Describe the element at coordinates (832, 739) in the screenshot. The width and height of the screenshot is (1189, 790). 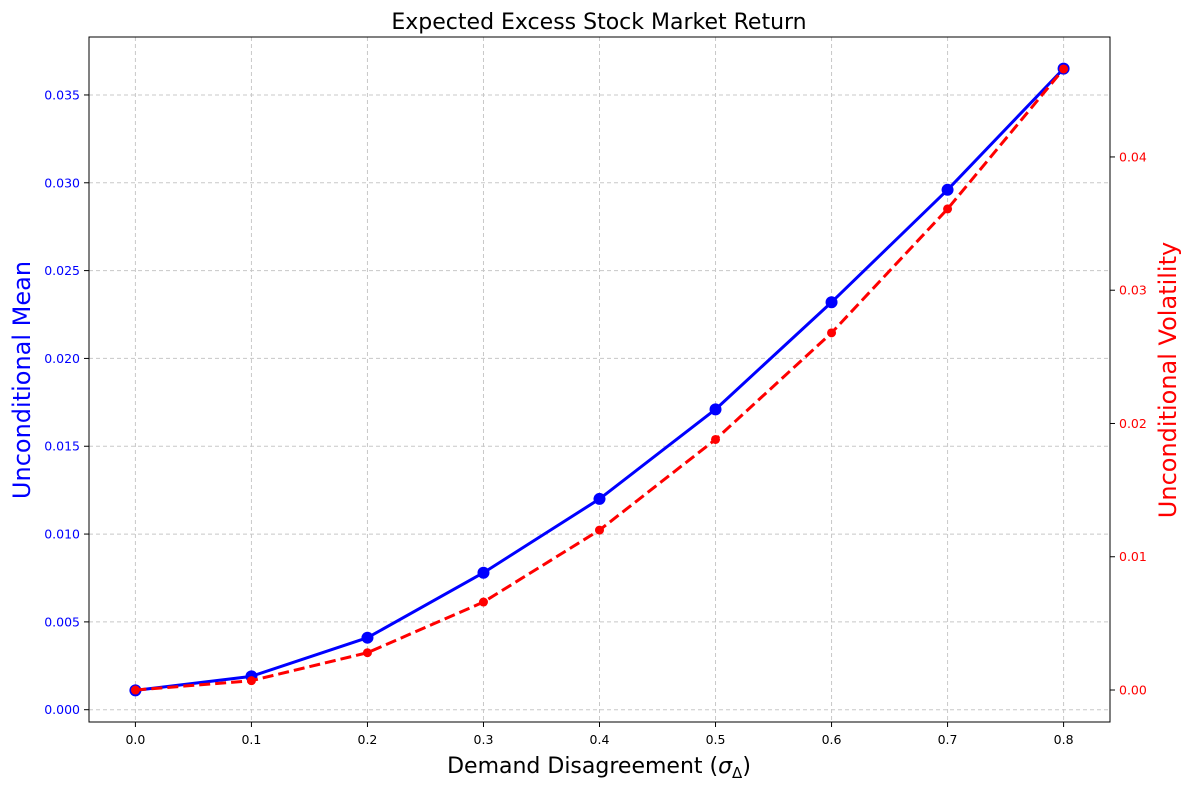
I see `x-tick-label: 0.6` at that location.